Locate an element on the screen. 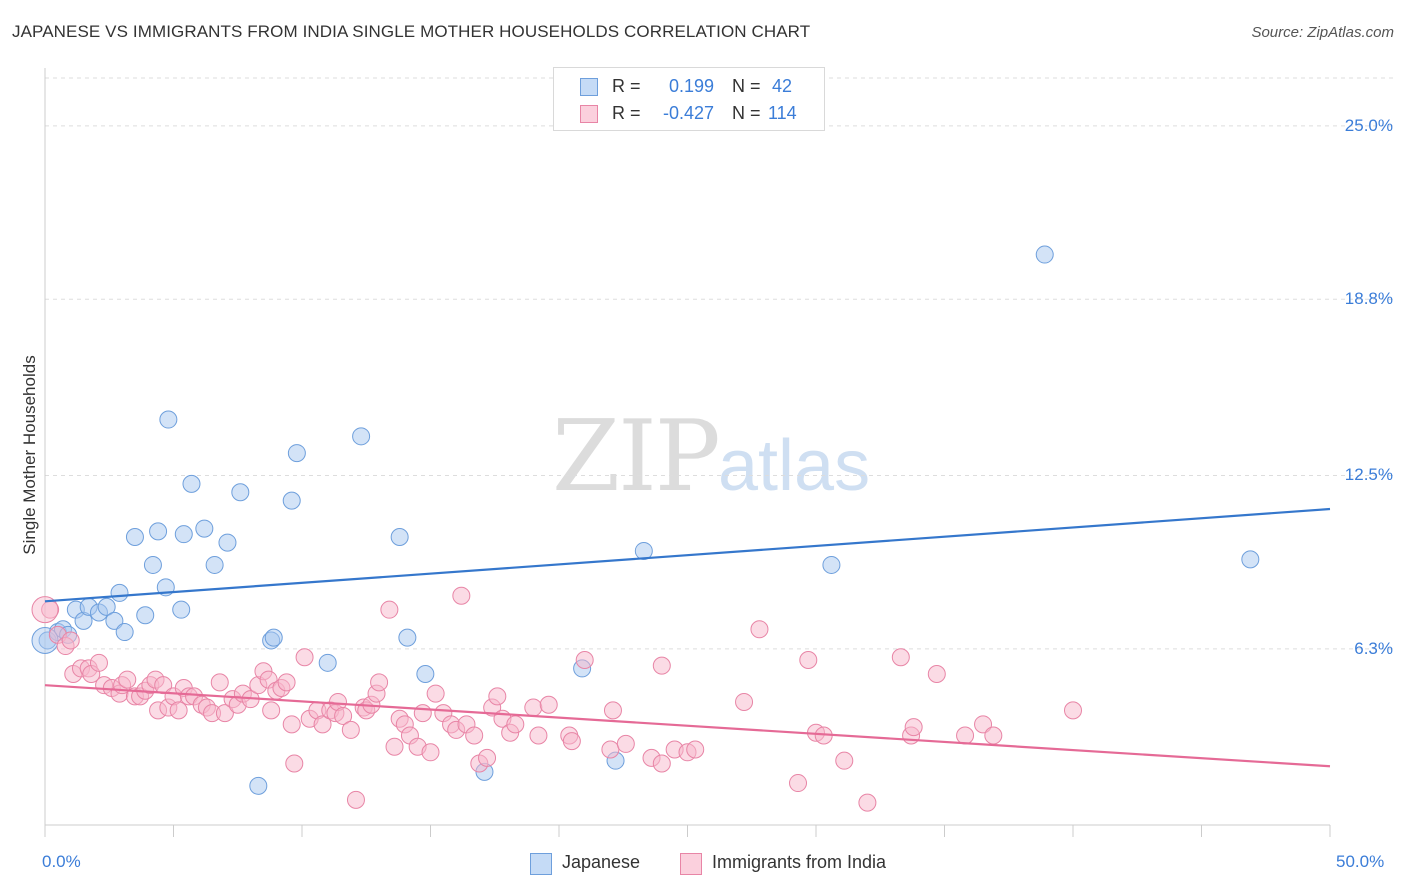 Image resolution: width=1406 pixels, height=892 pixels. bottom-swatch-japanese is located at coordinates (541, 864).